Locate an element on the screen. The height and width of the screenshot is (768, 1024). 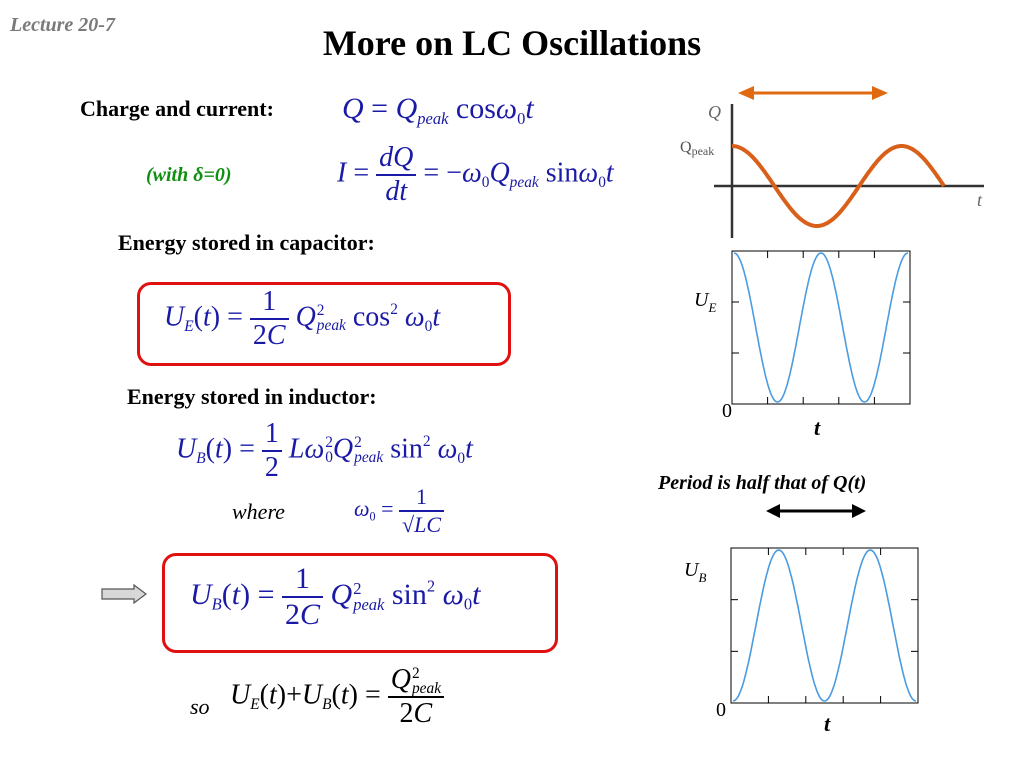
double-arrow-orange-icon is located at coordinates (813, 93).